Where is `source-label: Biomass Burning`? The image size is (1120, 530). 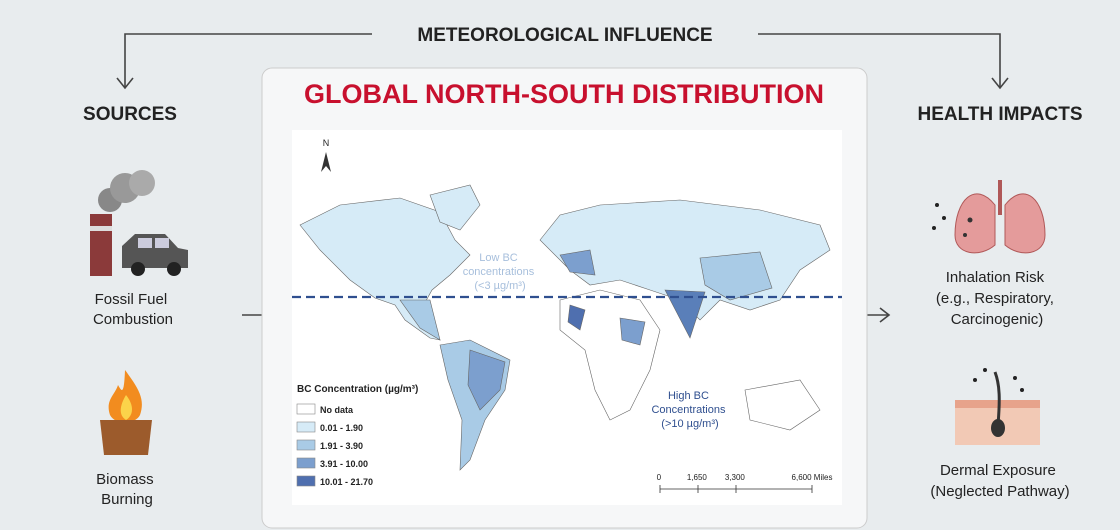 source-label: Biomass Burning is located at coordinates (127, 489).